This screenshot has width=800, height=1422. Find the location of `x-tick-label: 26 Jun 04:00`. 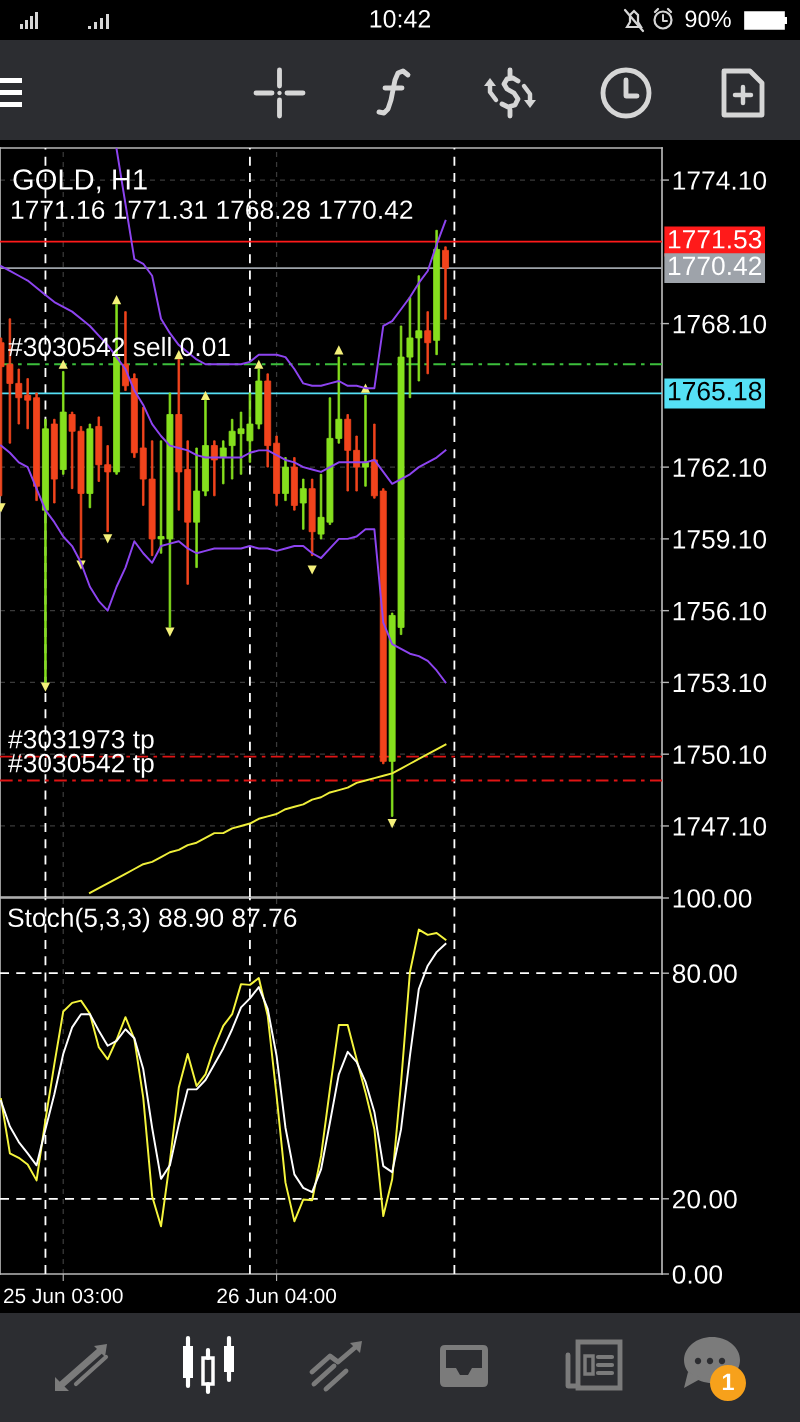

x-tick-label: 26 Jun 04:00 is located at coordinates (277, 1296).